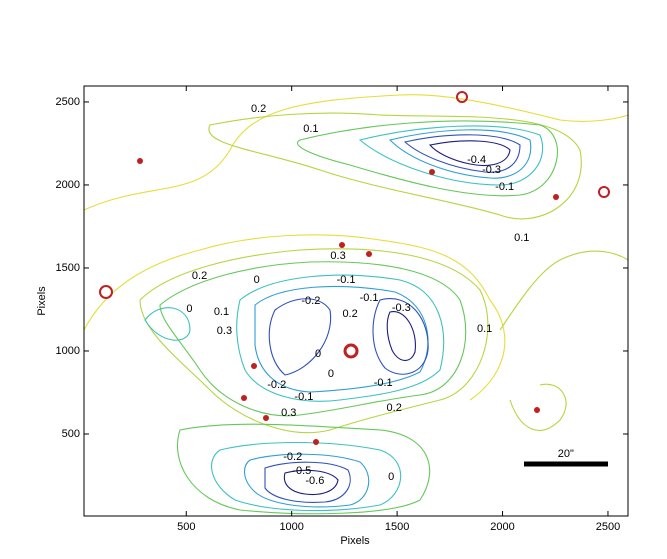 This screenshot has width=667, height=559. Describe the element at coordinates (291, 527) in the screenshot. I see `x-tick-label: 1000` at that location.